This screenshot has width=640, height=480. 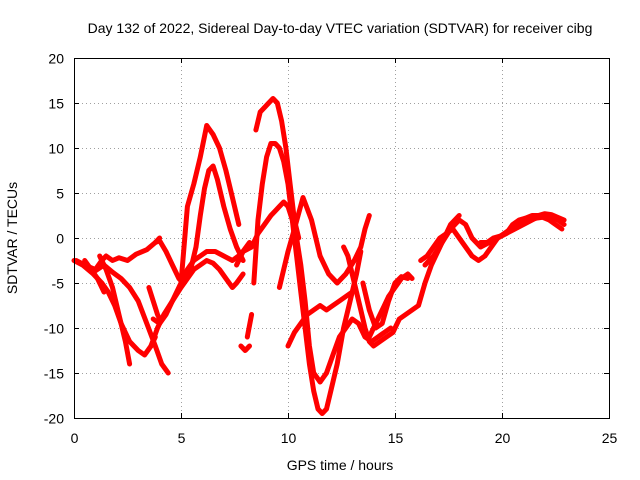 I want to click on y-tick-label: 0, so click(x=60, y=239).